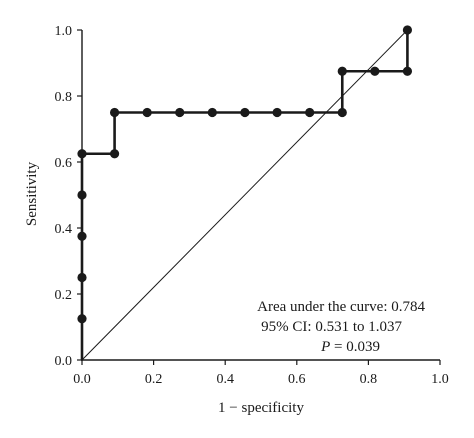 The image size is (474, 438). Describe the element at coordinates (261, 373) in the screenshot. I see `x-axis-ticks: 0.0 0.2 0.4 0.6 0.8 1.0` at that location.